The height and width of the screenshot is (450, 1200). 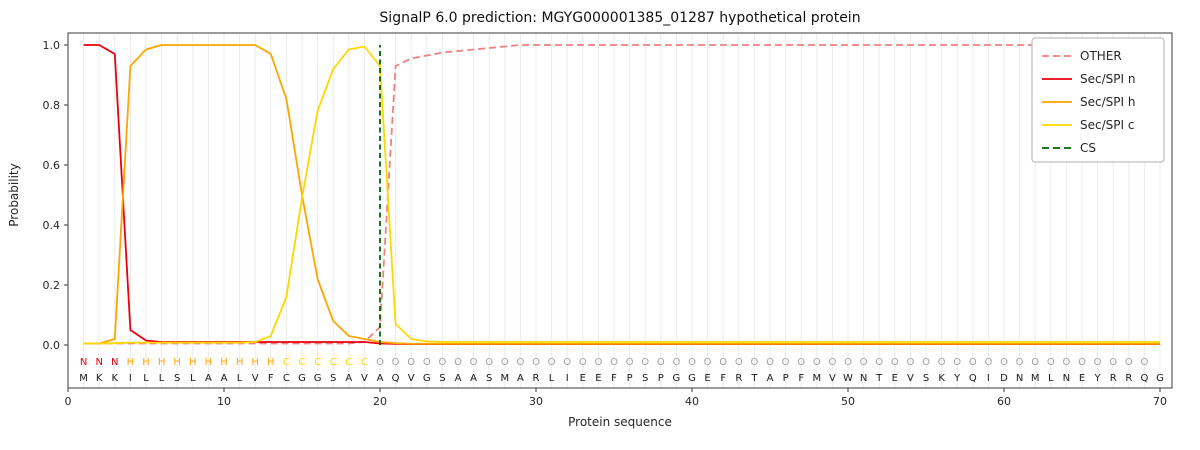 What do you see at coordinates (1004, 378) in the screenshot?
I see `svg-text: D` at bounding box center [1004, 378].